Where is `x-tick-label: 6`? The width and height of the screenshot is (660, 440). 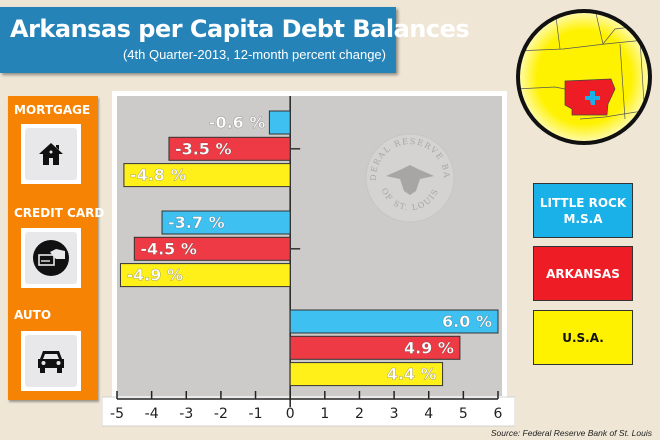 x-tick-label: 6 is located at coordinates (498, 414).